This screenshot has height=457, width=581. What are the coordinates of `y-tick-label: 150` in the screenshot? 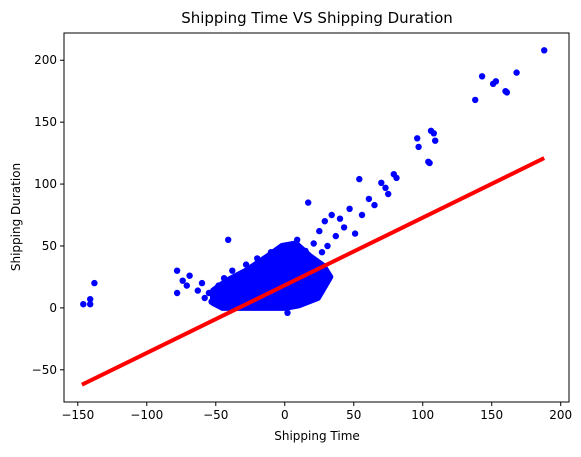 It's located at (45, 122).